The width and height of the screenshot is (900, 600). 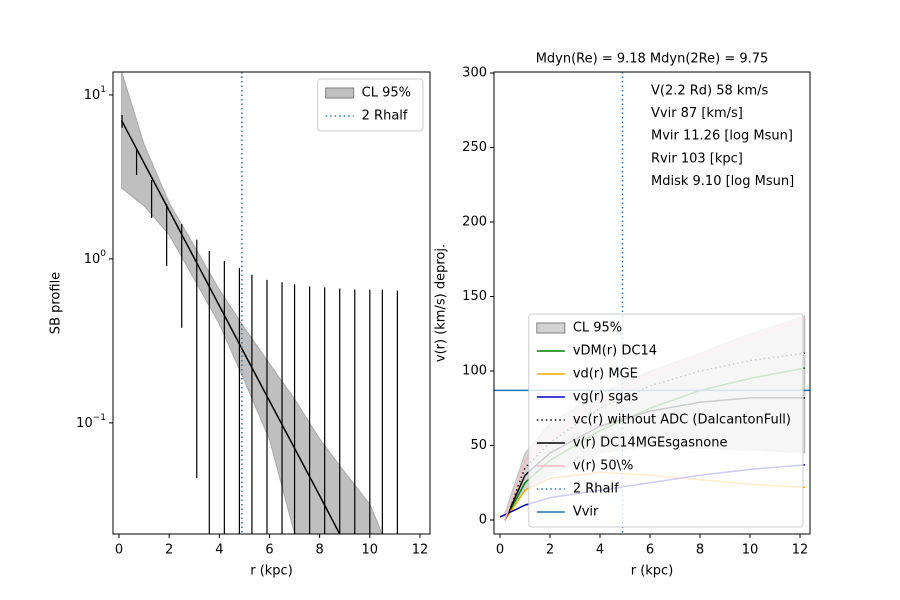 What do you see at coordinates (441, 303) in the screenshot?
I see `y-axis-label: v(r) (km/s) deproj.` at bounding box center [441, 303].